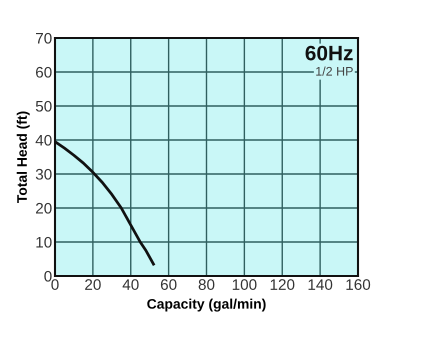 The image size is (442, 338). Describe the element at coordinates (44, 140) in the screenshot. I see `y-tick-label: 40` at that location.